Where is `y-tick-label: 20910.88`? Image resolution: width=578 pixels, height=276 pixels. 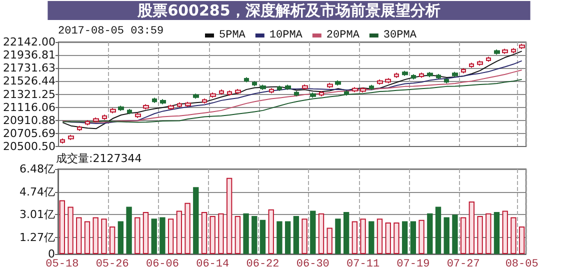
y-tick-label: 20910.88 is located at coordinates (29, 120).